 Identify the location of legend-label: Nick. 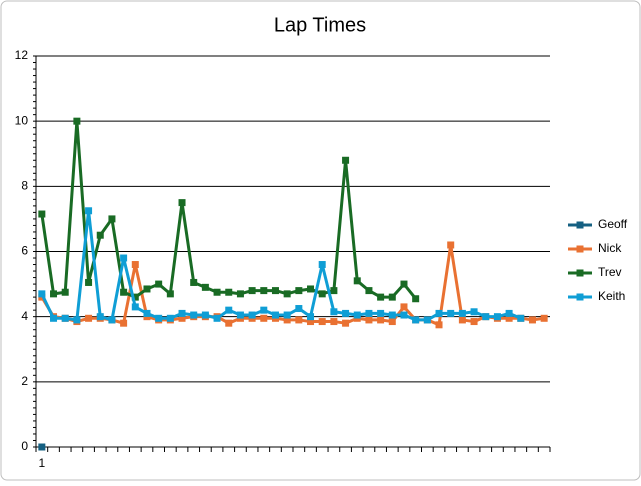
(610, 248).